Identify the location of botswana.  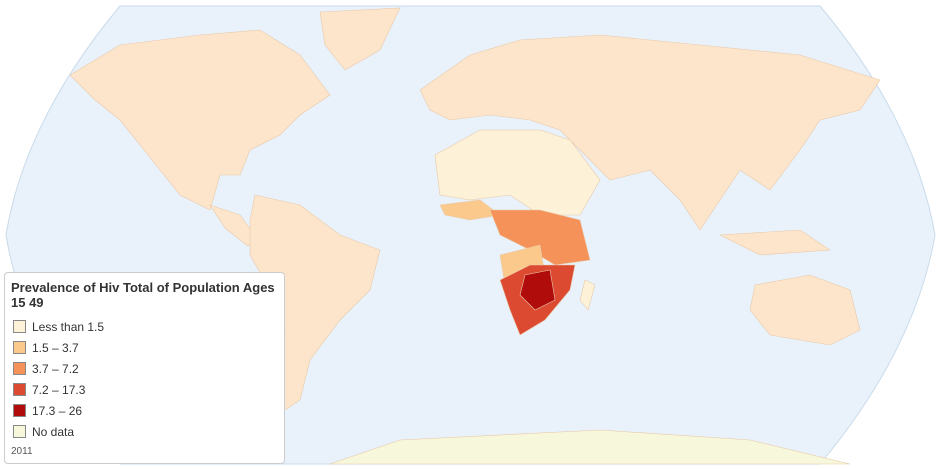
(537, 290).